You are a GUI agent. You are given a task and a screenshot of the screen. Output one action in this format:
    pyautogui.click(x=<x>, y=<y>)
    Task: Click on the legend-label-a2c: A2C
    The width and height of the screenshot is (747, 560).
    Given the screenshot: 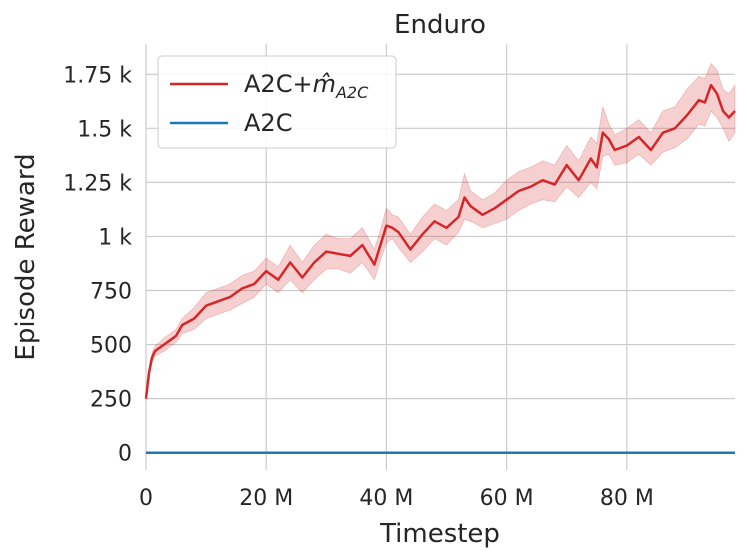 What is the action you would take?
    pyautogui.click(x=268, y=123)
    